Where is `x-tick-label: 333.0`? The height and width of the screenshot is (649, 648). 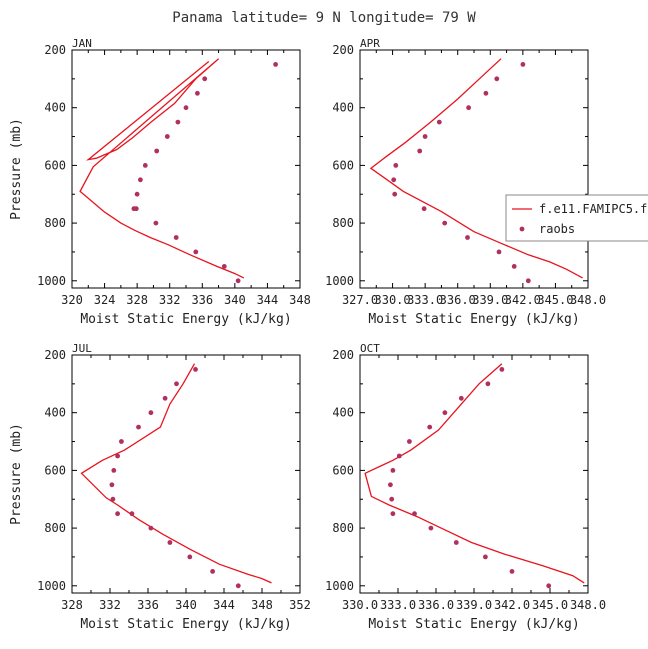 x-tick-label: 333.0 is located at coordinates (425, 300).